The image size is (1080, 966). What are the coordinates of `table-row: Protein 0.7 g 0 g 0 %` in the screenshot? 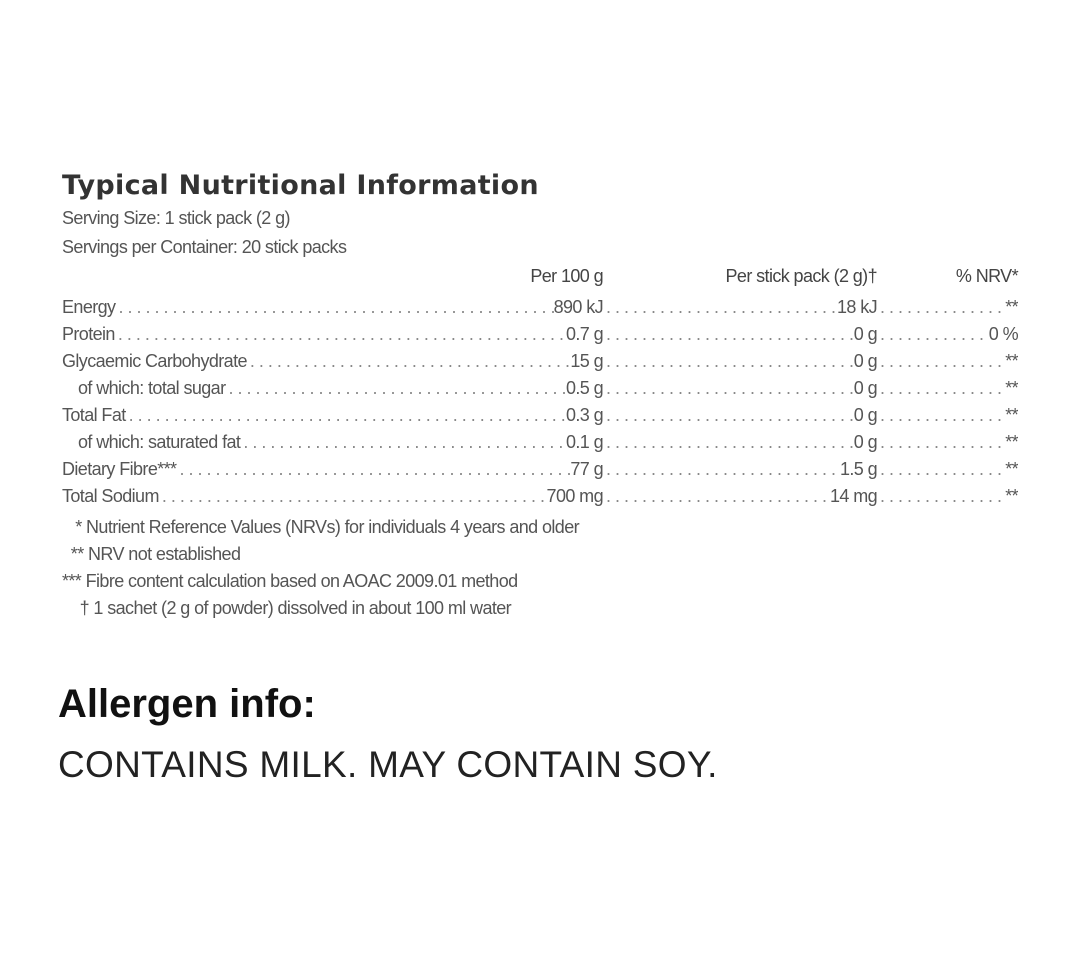 It's located at (540, 334).